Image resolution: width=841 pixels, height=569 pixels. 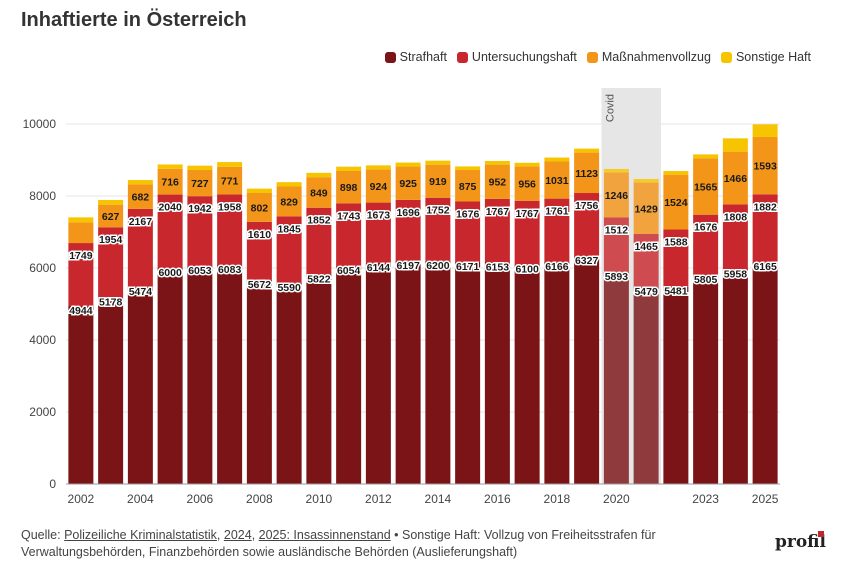 I want to click on bar-2022-manahmenvollzug, so click(x=676, y=202).